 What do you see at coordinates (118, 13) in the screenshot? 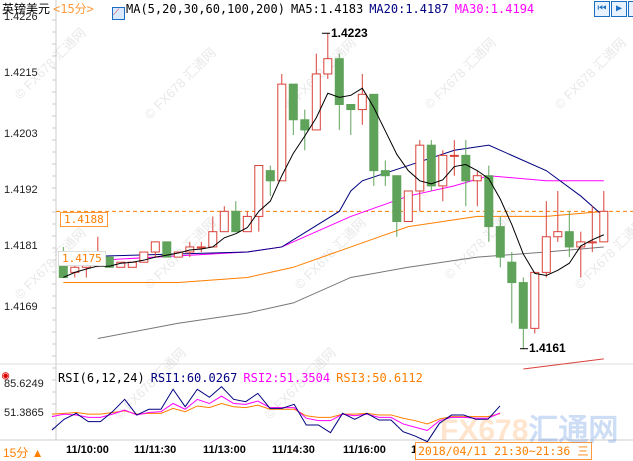
I see `chart-icon: ⟋` at bounding box center [118, 13].